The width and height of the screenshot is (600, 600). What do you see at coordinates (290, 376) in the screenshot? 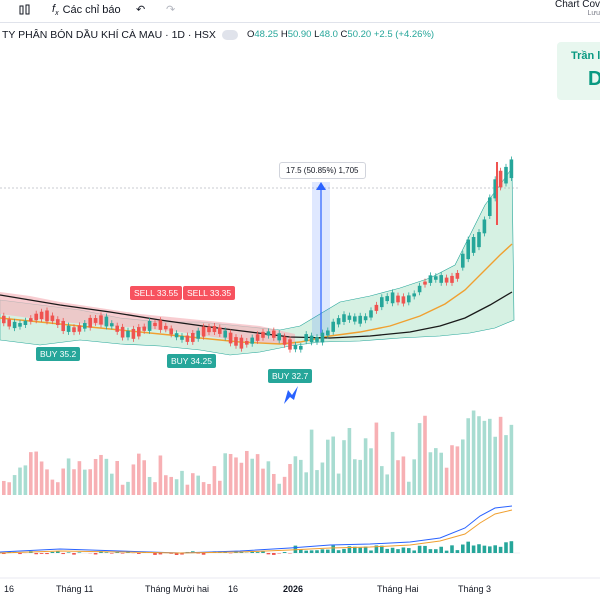
I see `buy-signal-3: BUY 32.7` at bounding box center [290, 376].